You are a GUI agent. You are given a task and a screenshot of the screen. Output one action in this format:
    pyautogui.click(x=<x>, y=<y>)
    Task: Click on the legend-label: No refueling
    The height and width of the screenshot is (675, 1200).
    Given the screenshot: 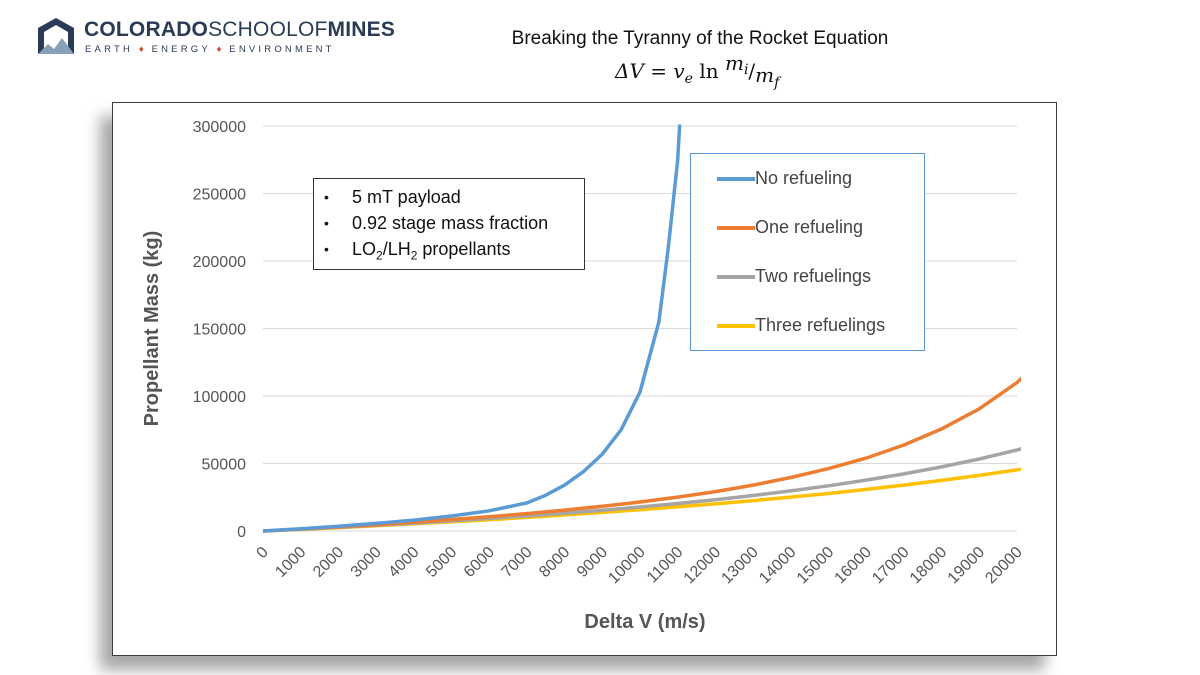 What is the action you would take?
    pyautogui.click(x=804, y=178)
    